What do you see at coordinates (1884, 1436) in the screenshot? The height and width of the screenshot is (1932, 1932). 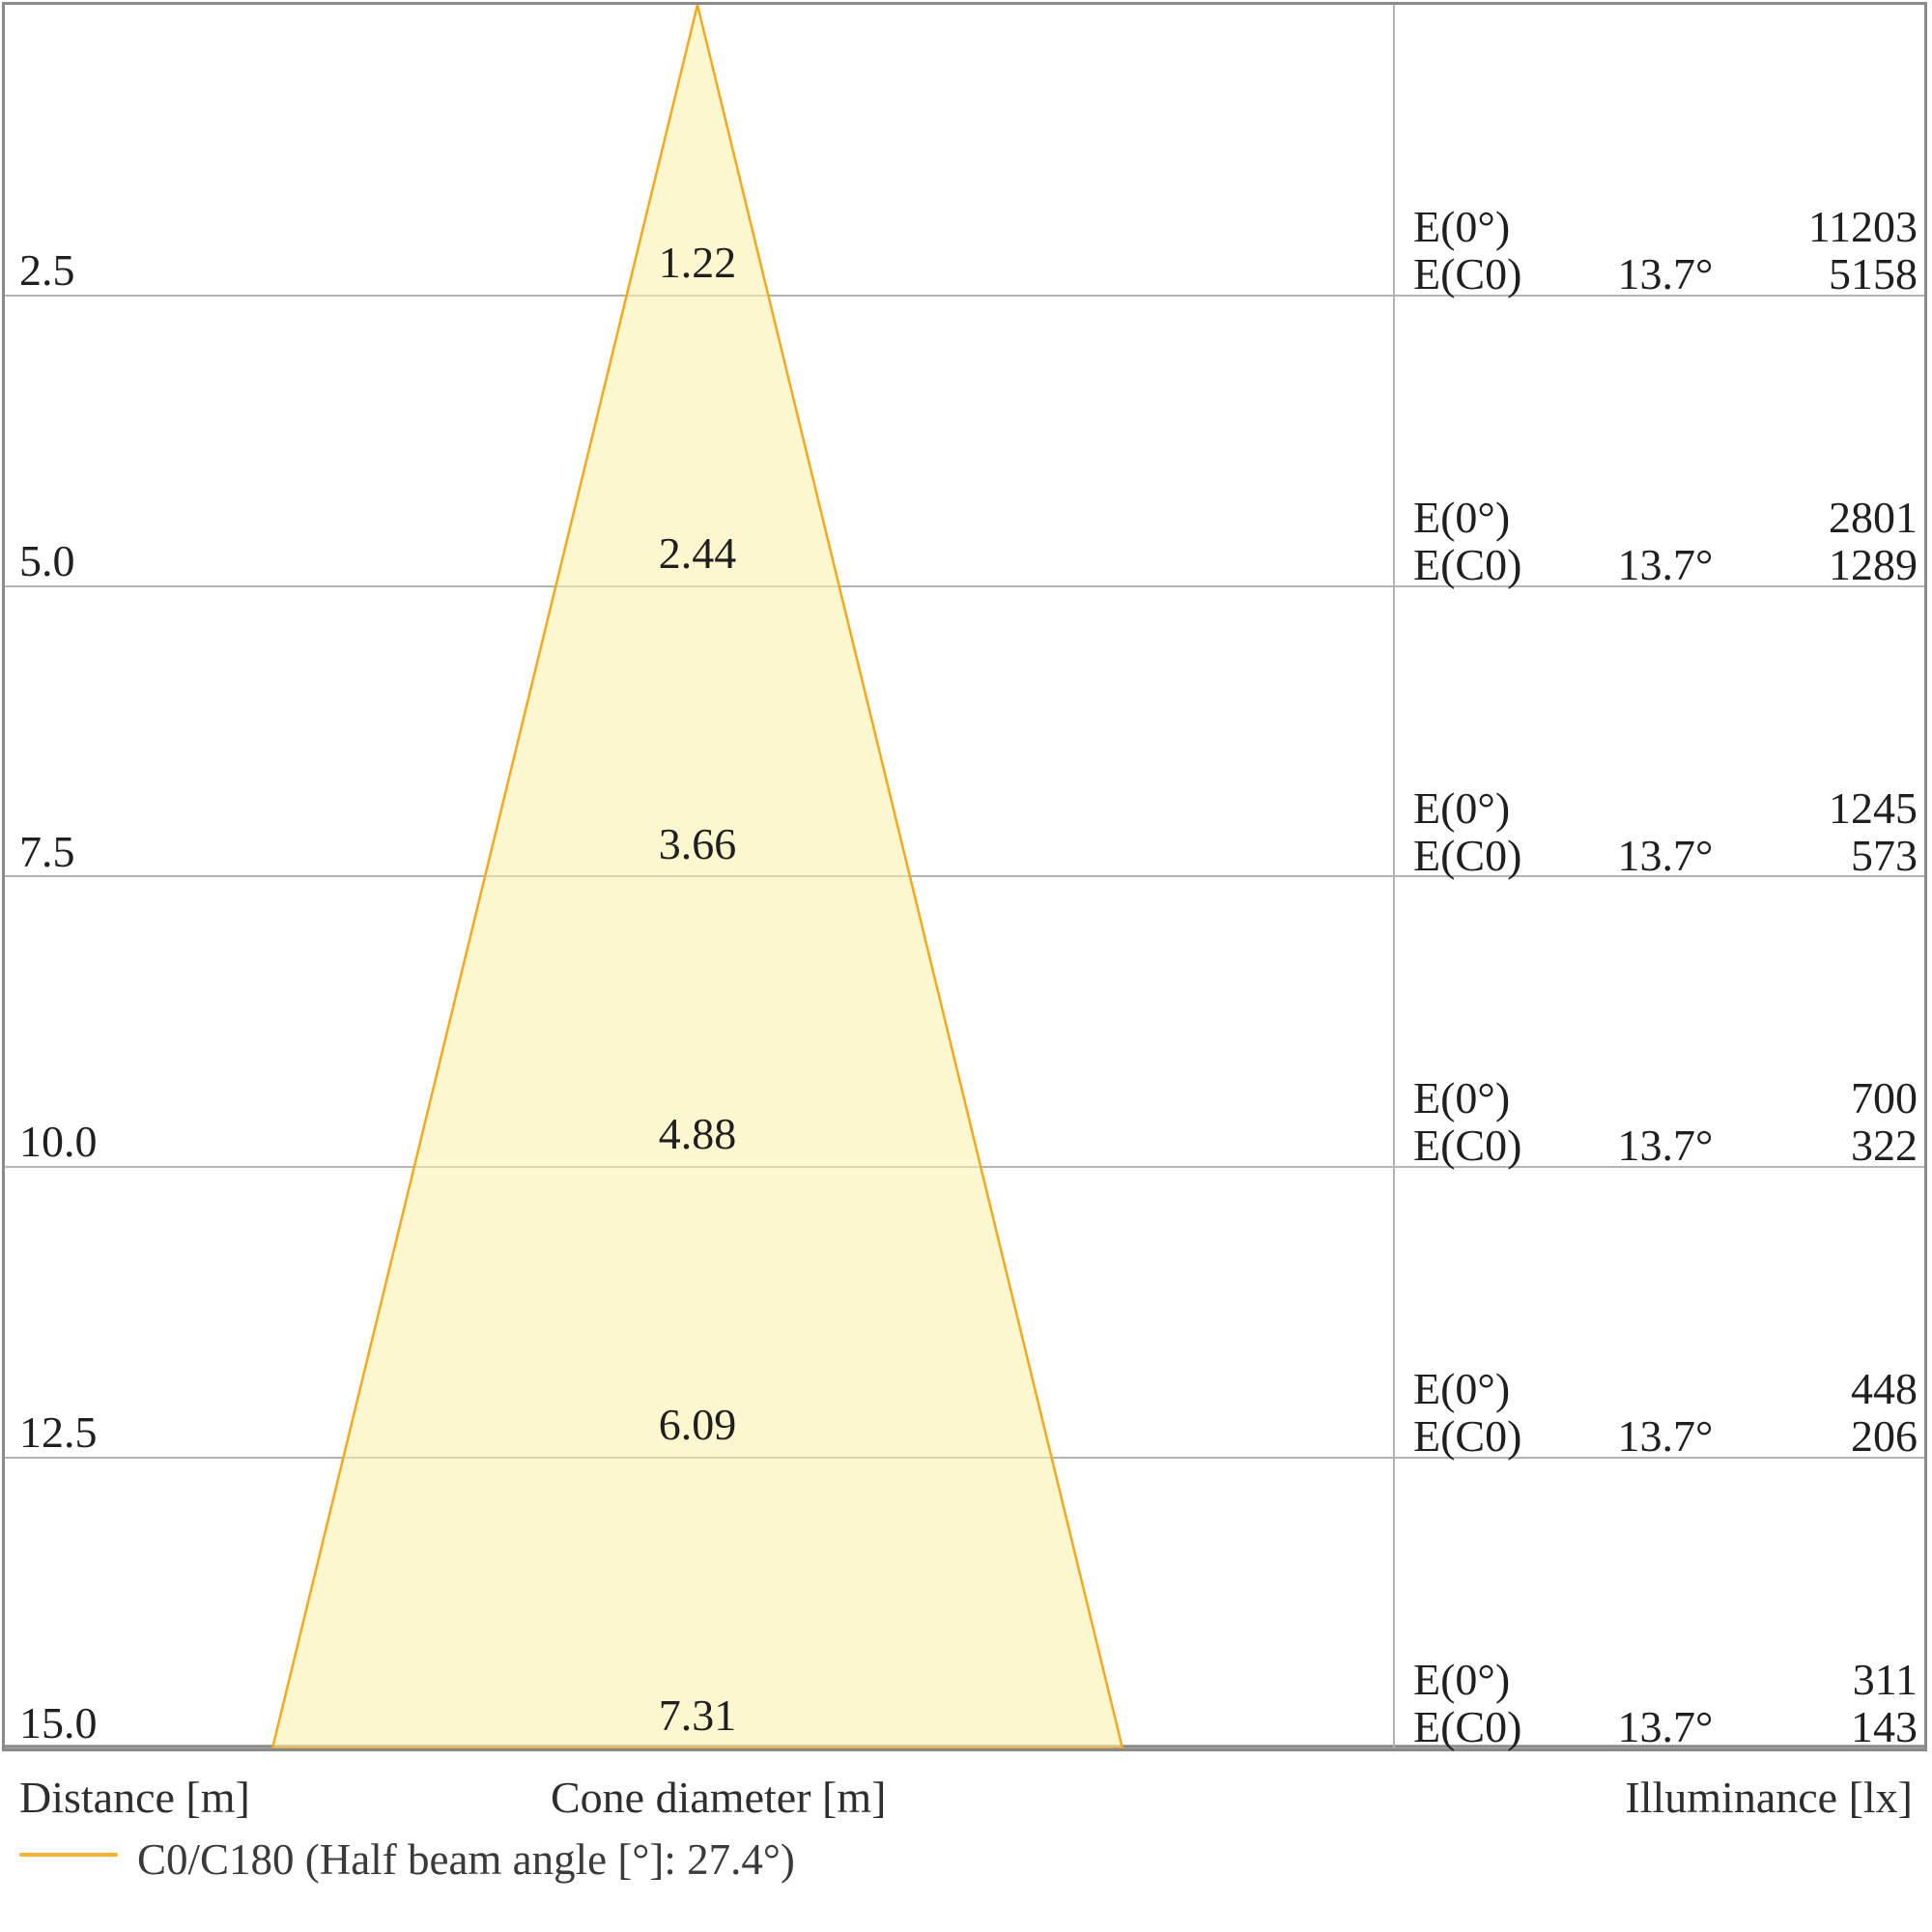 I see `ec0-value: 206` at bounding box center [1884, 1436].